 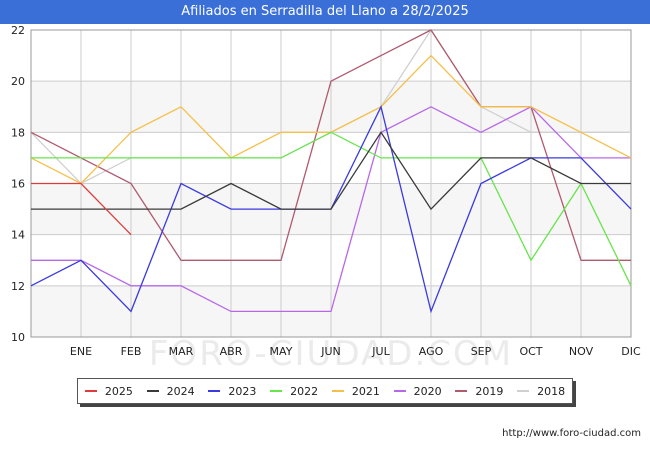 I want to click on legend-item-2018: 2018, so click(x=541, y=391).